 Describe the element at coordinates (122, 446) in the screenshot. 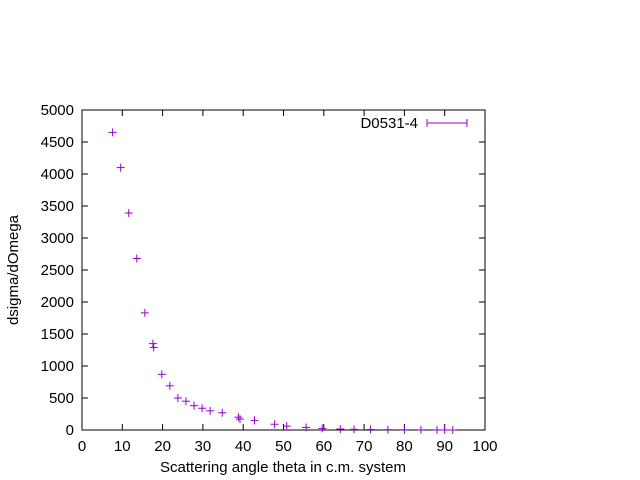

I see `x-tick-label: 10` at that location.